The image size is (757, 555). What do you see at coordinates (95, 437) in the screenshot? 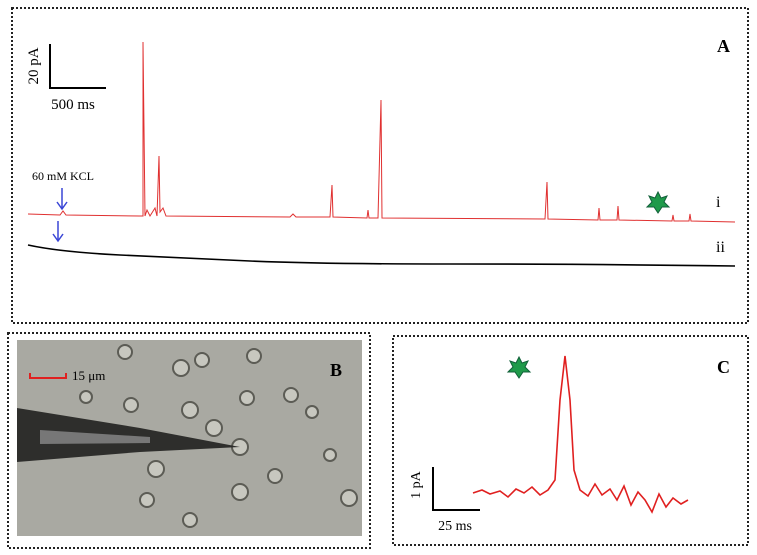
I see `pipette-highlight` at bounding box center [95, 437].